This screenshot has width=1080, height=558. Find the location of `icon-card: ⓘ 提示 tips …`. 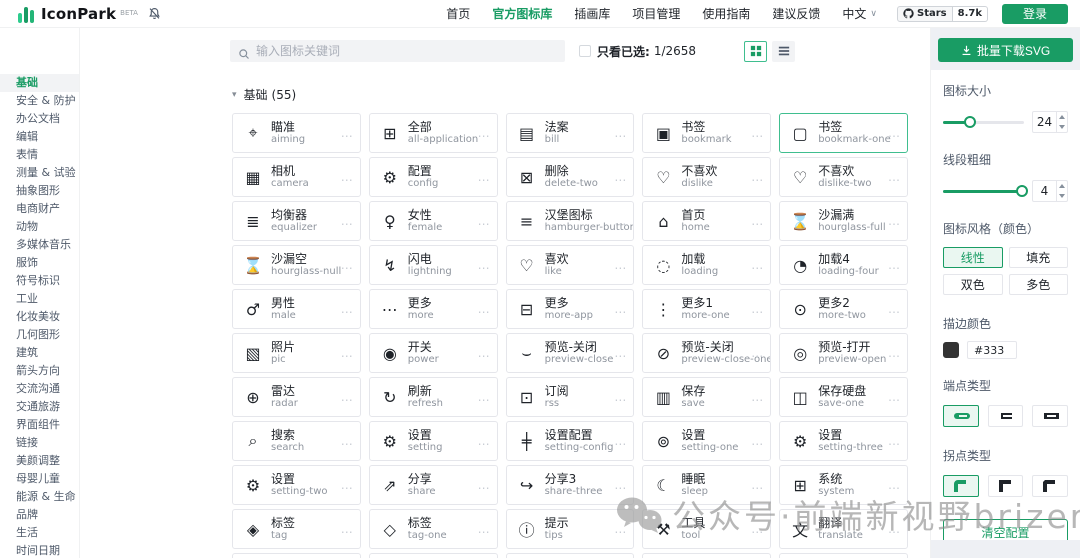

icon-card: ⓘ 提示 tips … is located at coordinates (570, 529).